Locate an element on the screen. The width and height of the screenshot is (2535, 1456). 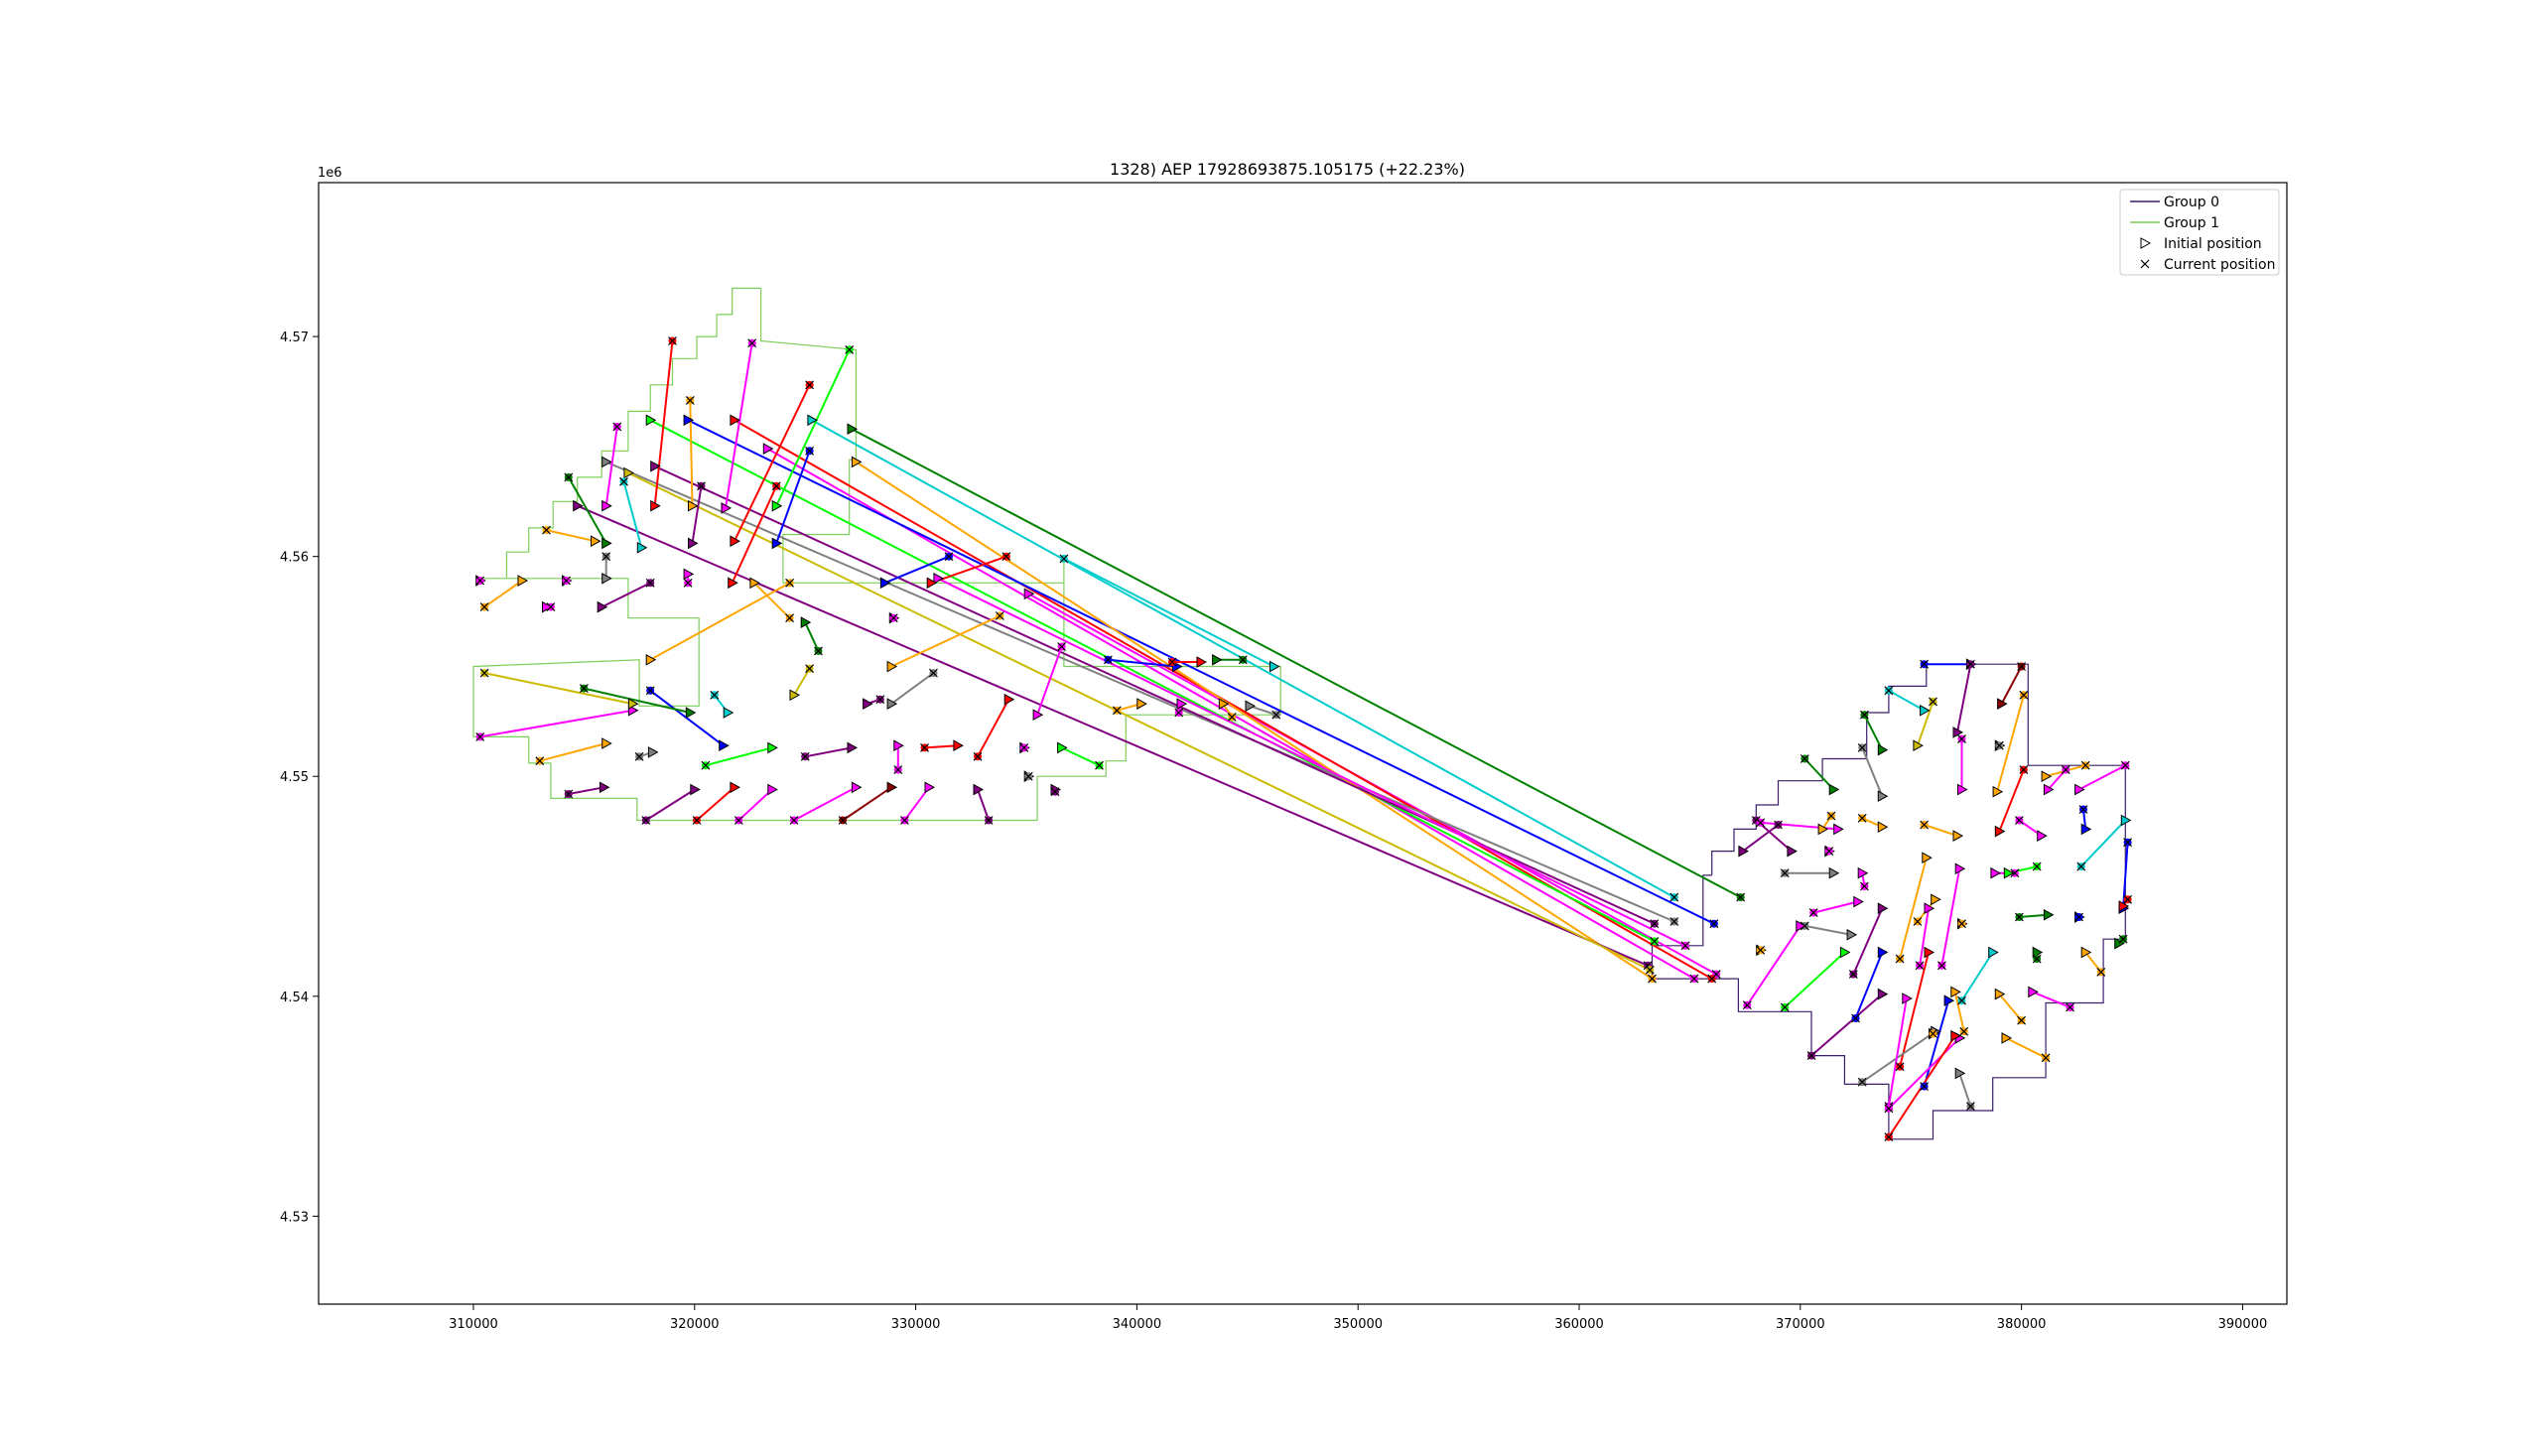
legend-box is located at coordinates (2199, 232).